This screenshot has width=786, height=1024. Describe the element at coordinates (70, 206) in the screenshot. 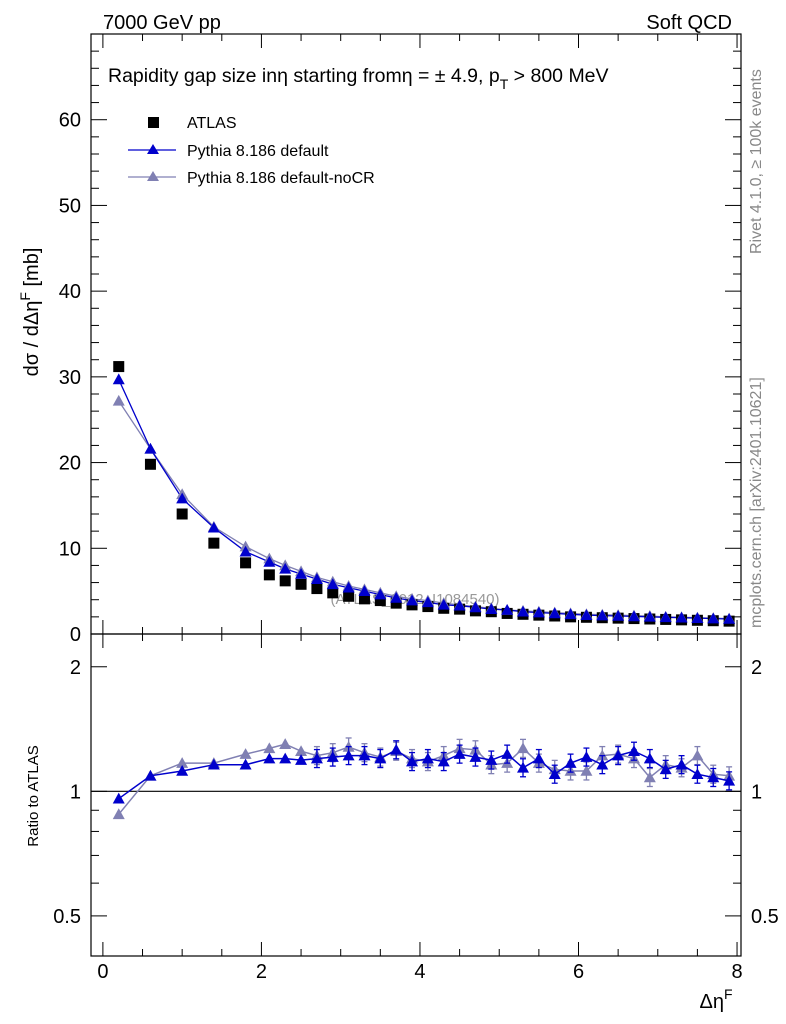

I see `y-tick-label: 50` at that location.